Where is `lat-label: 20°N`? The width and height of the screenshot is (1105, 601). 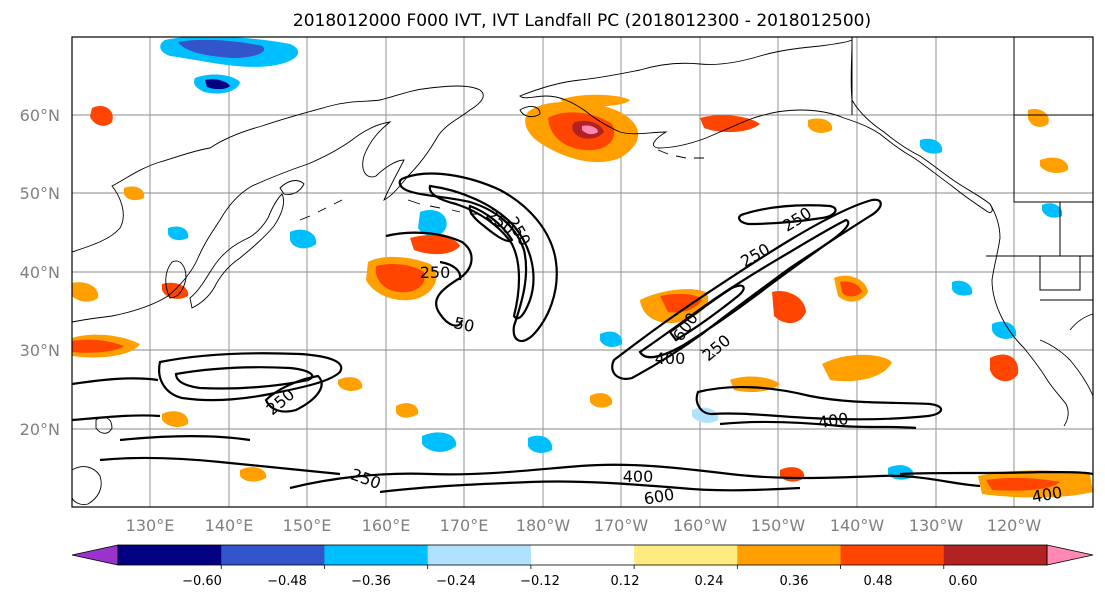
lat-label: 20°N is located at coordinates (40, 429).